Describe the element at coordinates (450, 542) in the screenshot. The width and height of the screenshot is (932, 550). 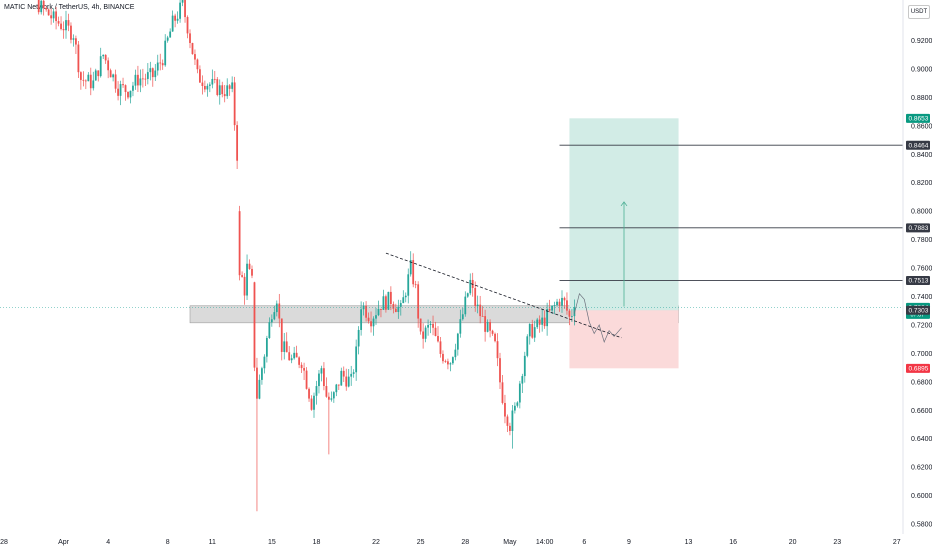
I see `time-axis: 28 Apr 4 8 11 15 18 22 25 28 May 14:00 6 9 13 16 20 23 27` at that location.